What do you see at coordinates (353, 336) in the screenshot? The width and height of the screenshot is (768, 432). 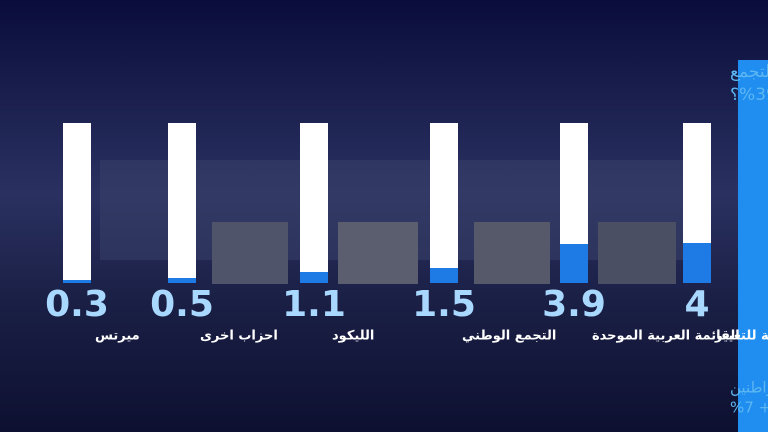 I see `category-label: الليكود` at bounding box center [353, 336].